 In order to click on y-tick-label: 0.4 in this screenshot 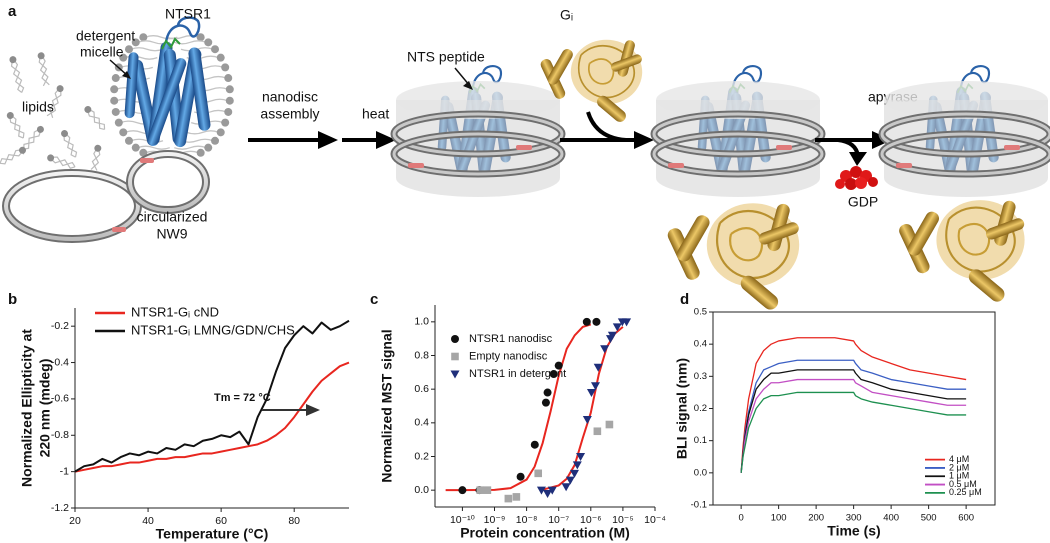, I will do `click(700, 344)`.